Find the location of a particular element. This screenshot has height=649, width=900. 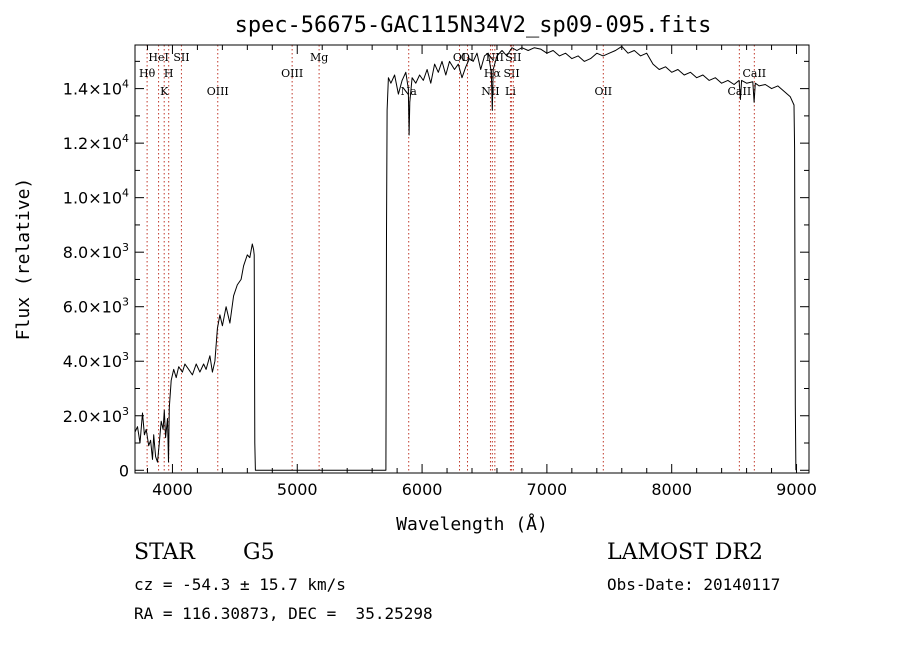

x-tick-label: 4000 is located at coordinates (172, 489).